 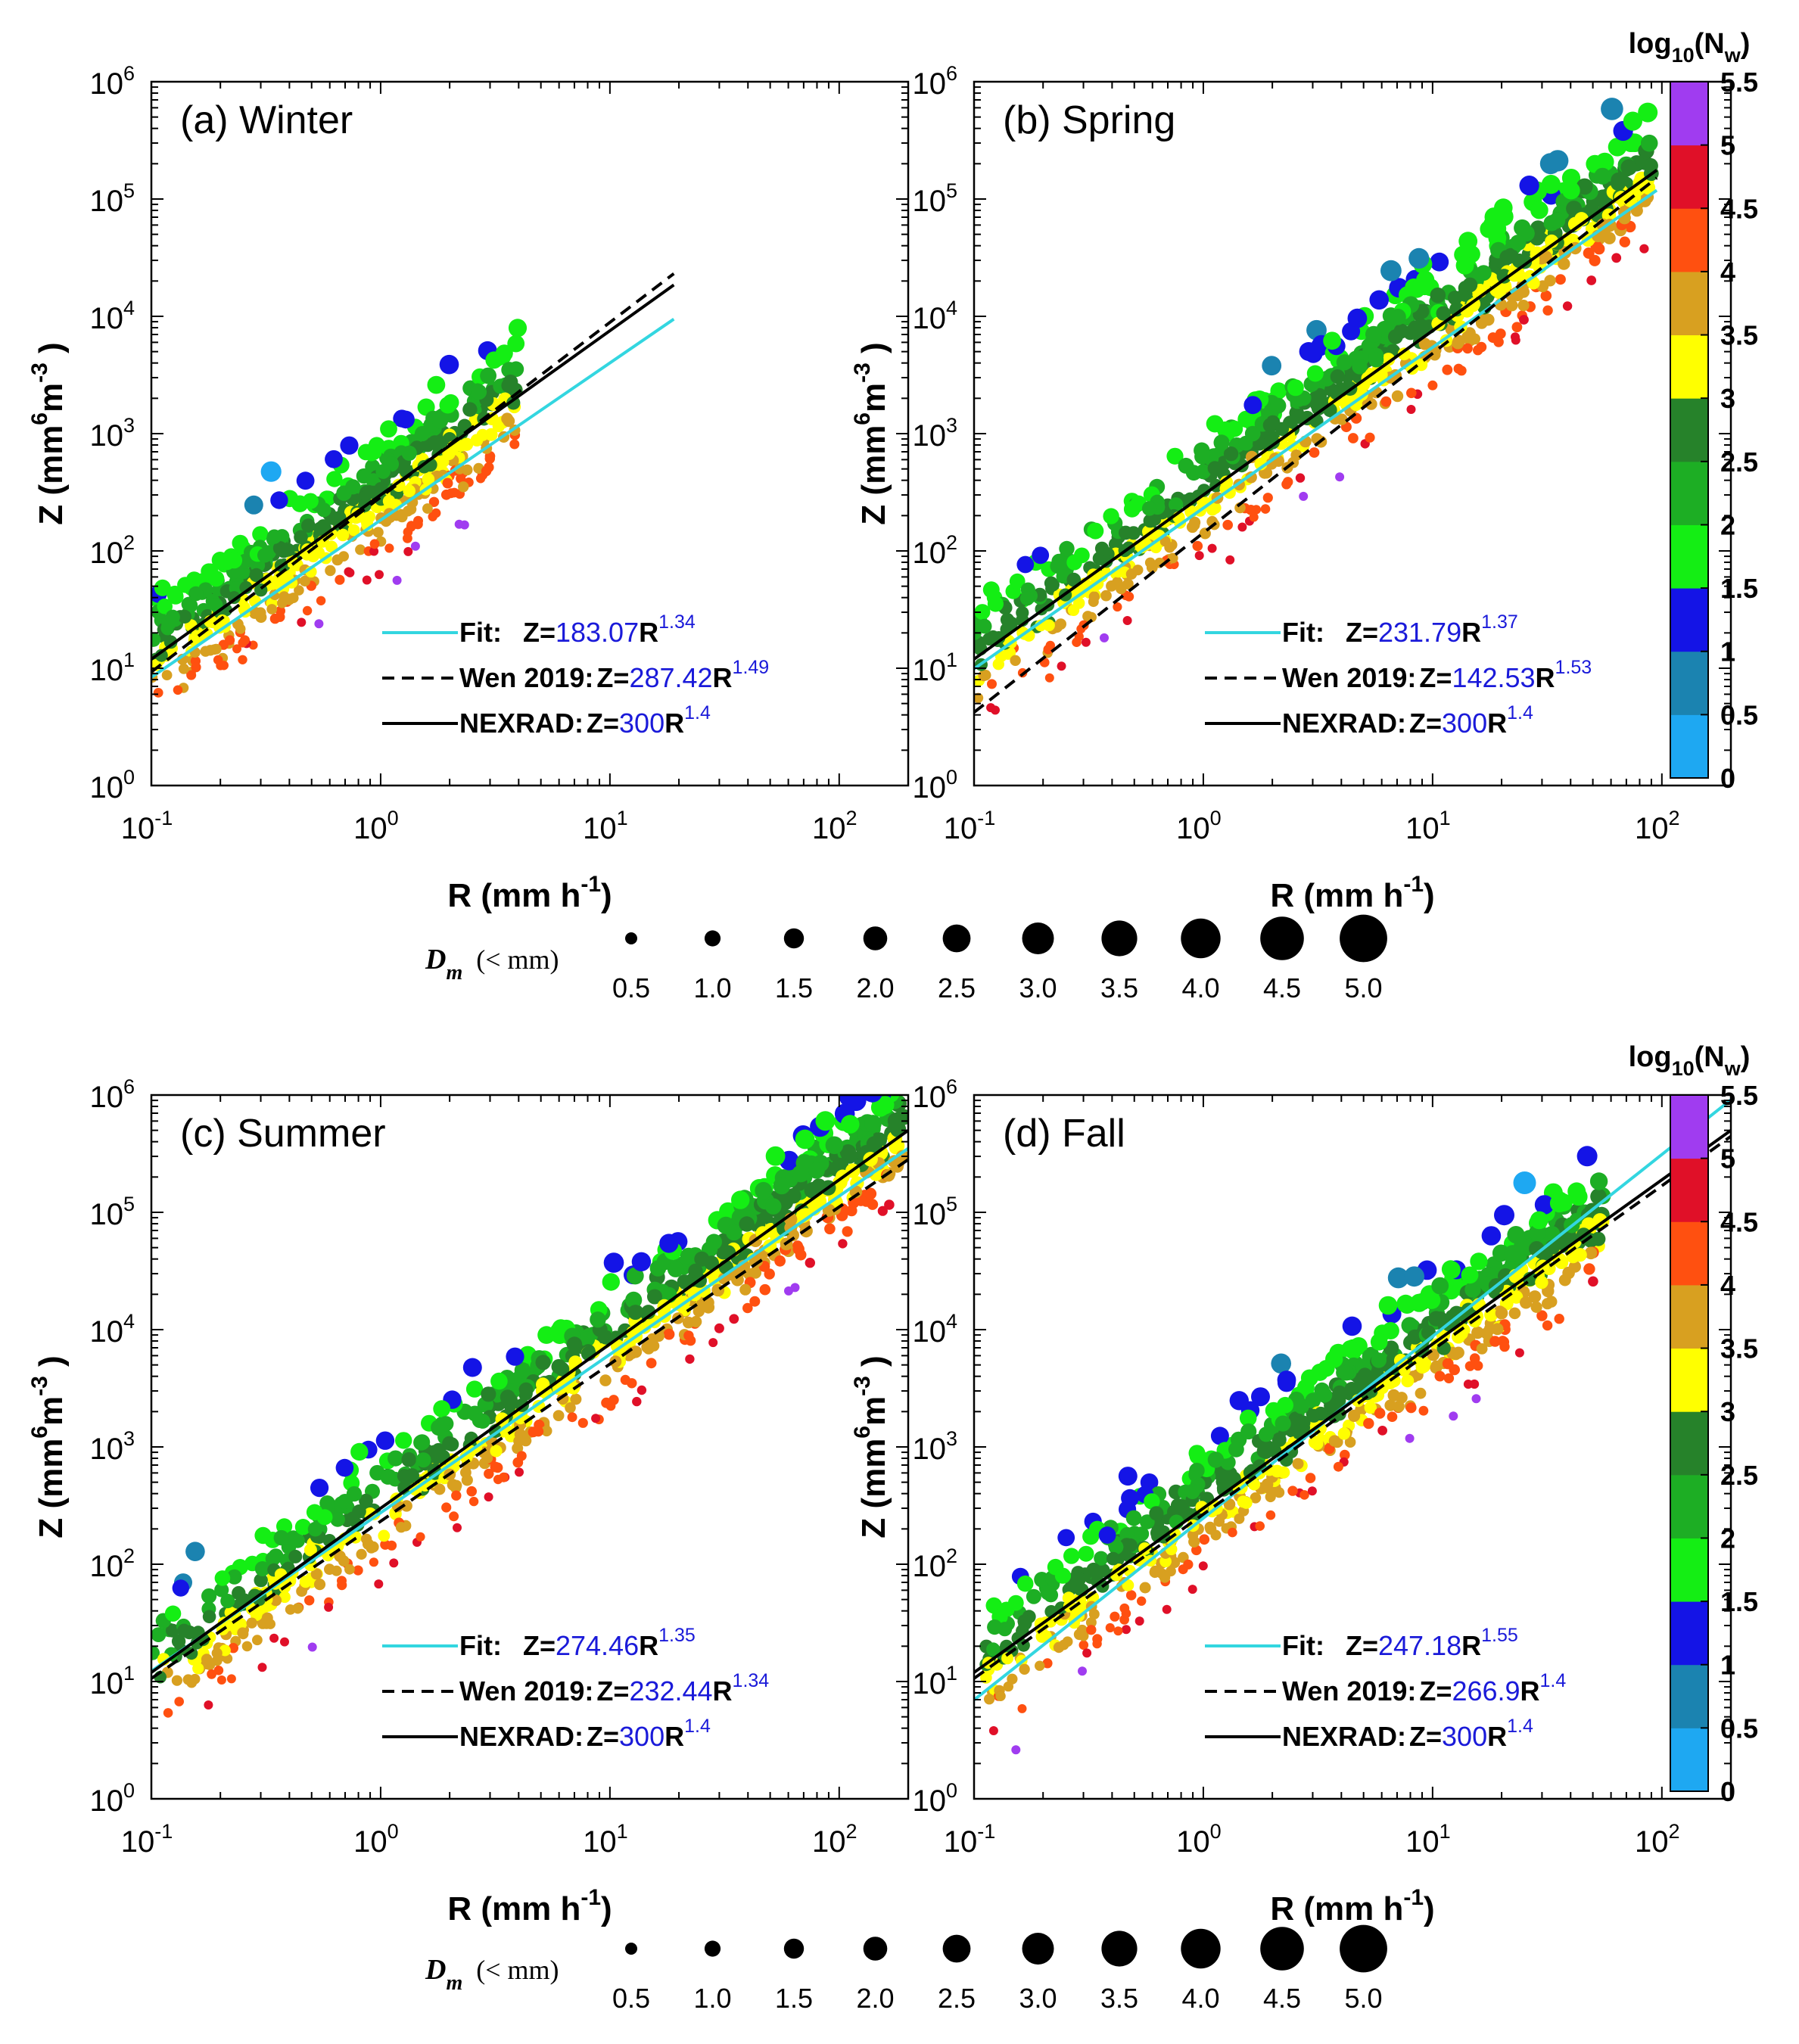 What do you see at coordinates (1349, 677) in the screenshot?
I see `legend-name: Wen 2019:` at bounding box center [1349, 677].